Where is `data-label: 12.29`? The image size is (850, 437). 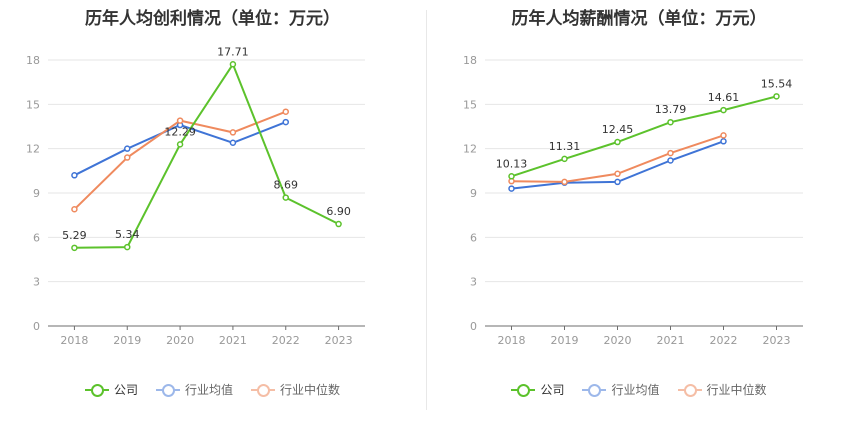
data-label: 12.29 is located at coordinates (180, 131).